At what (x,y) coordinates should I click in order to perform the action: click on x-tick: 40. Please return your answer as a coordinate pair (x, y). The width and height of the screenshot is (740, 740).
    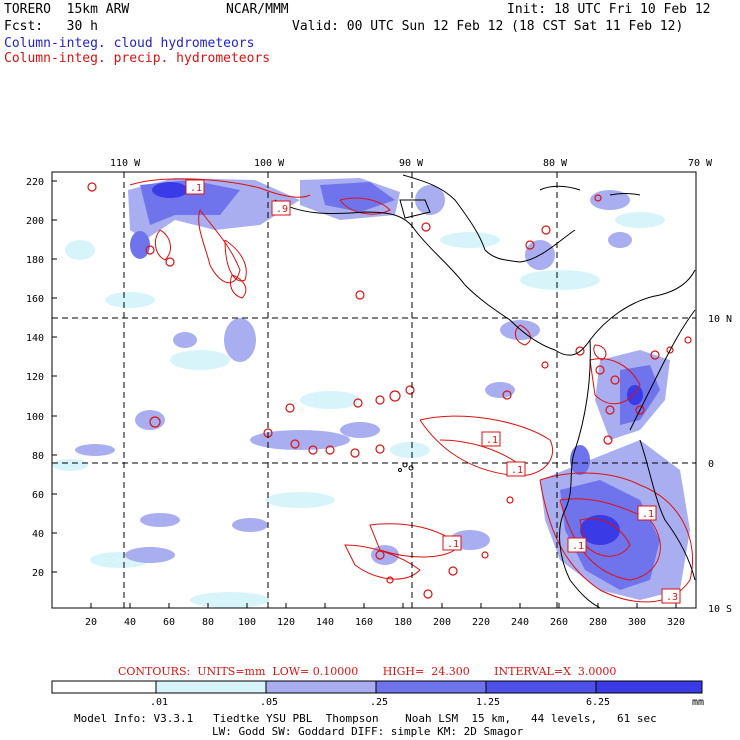
    Looking at the image, I should click on (130, 622).